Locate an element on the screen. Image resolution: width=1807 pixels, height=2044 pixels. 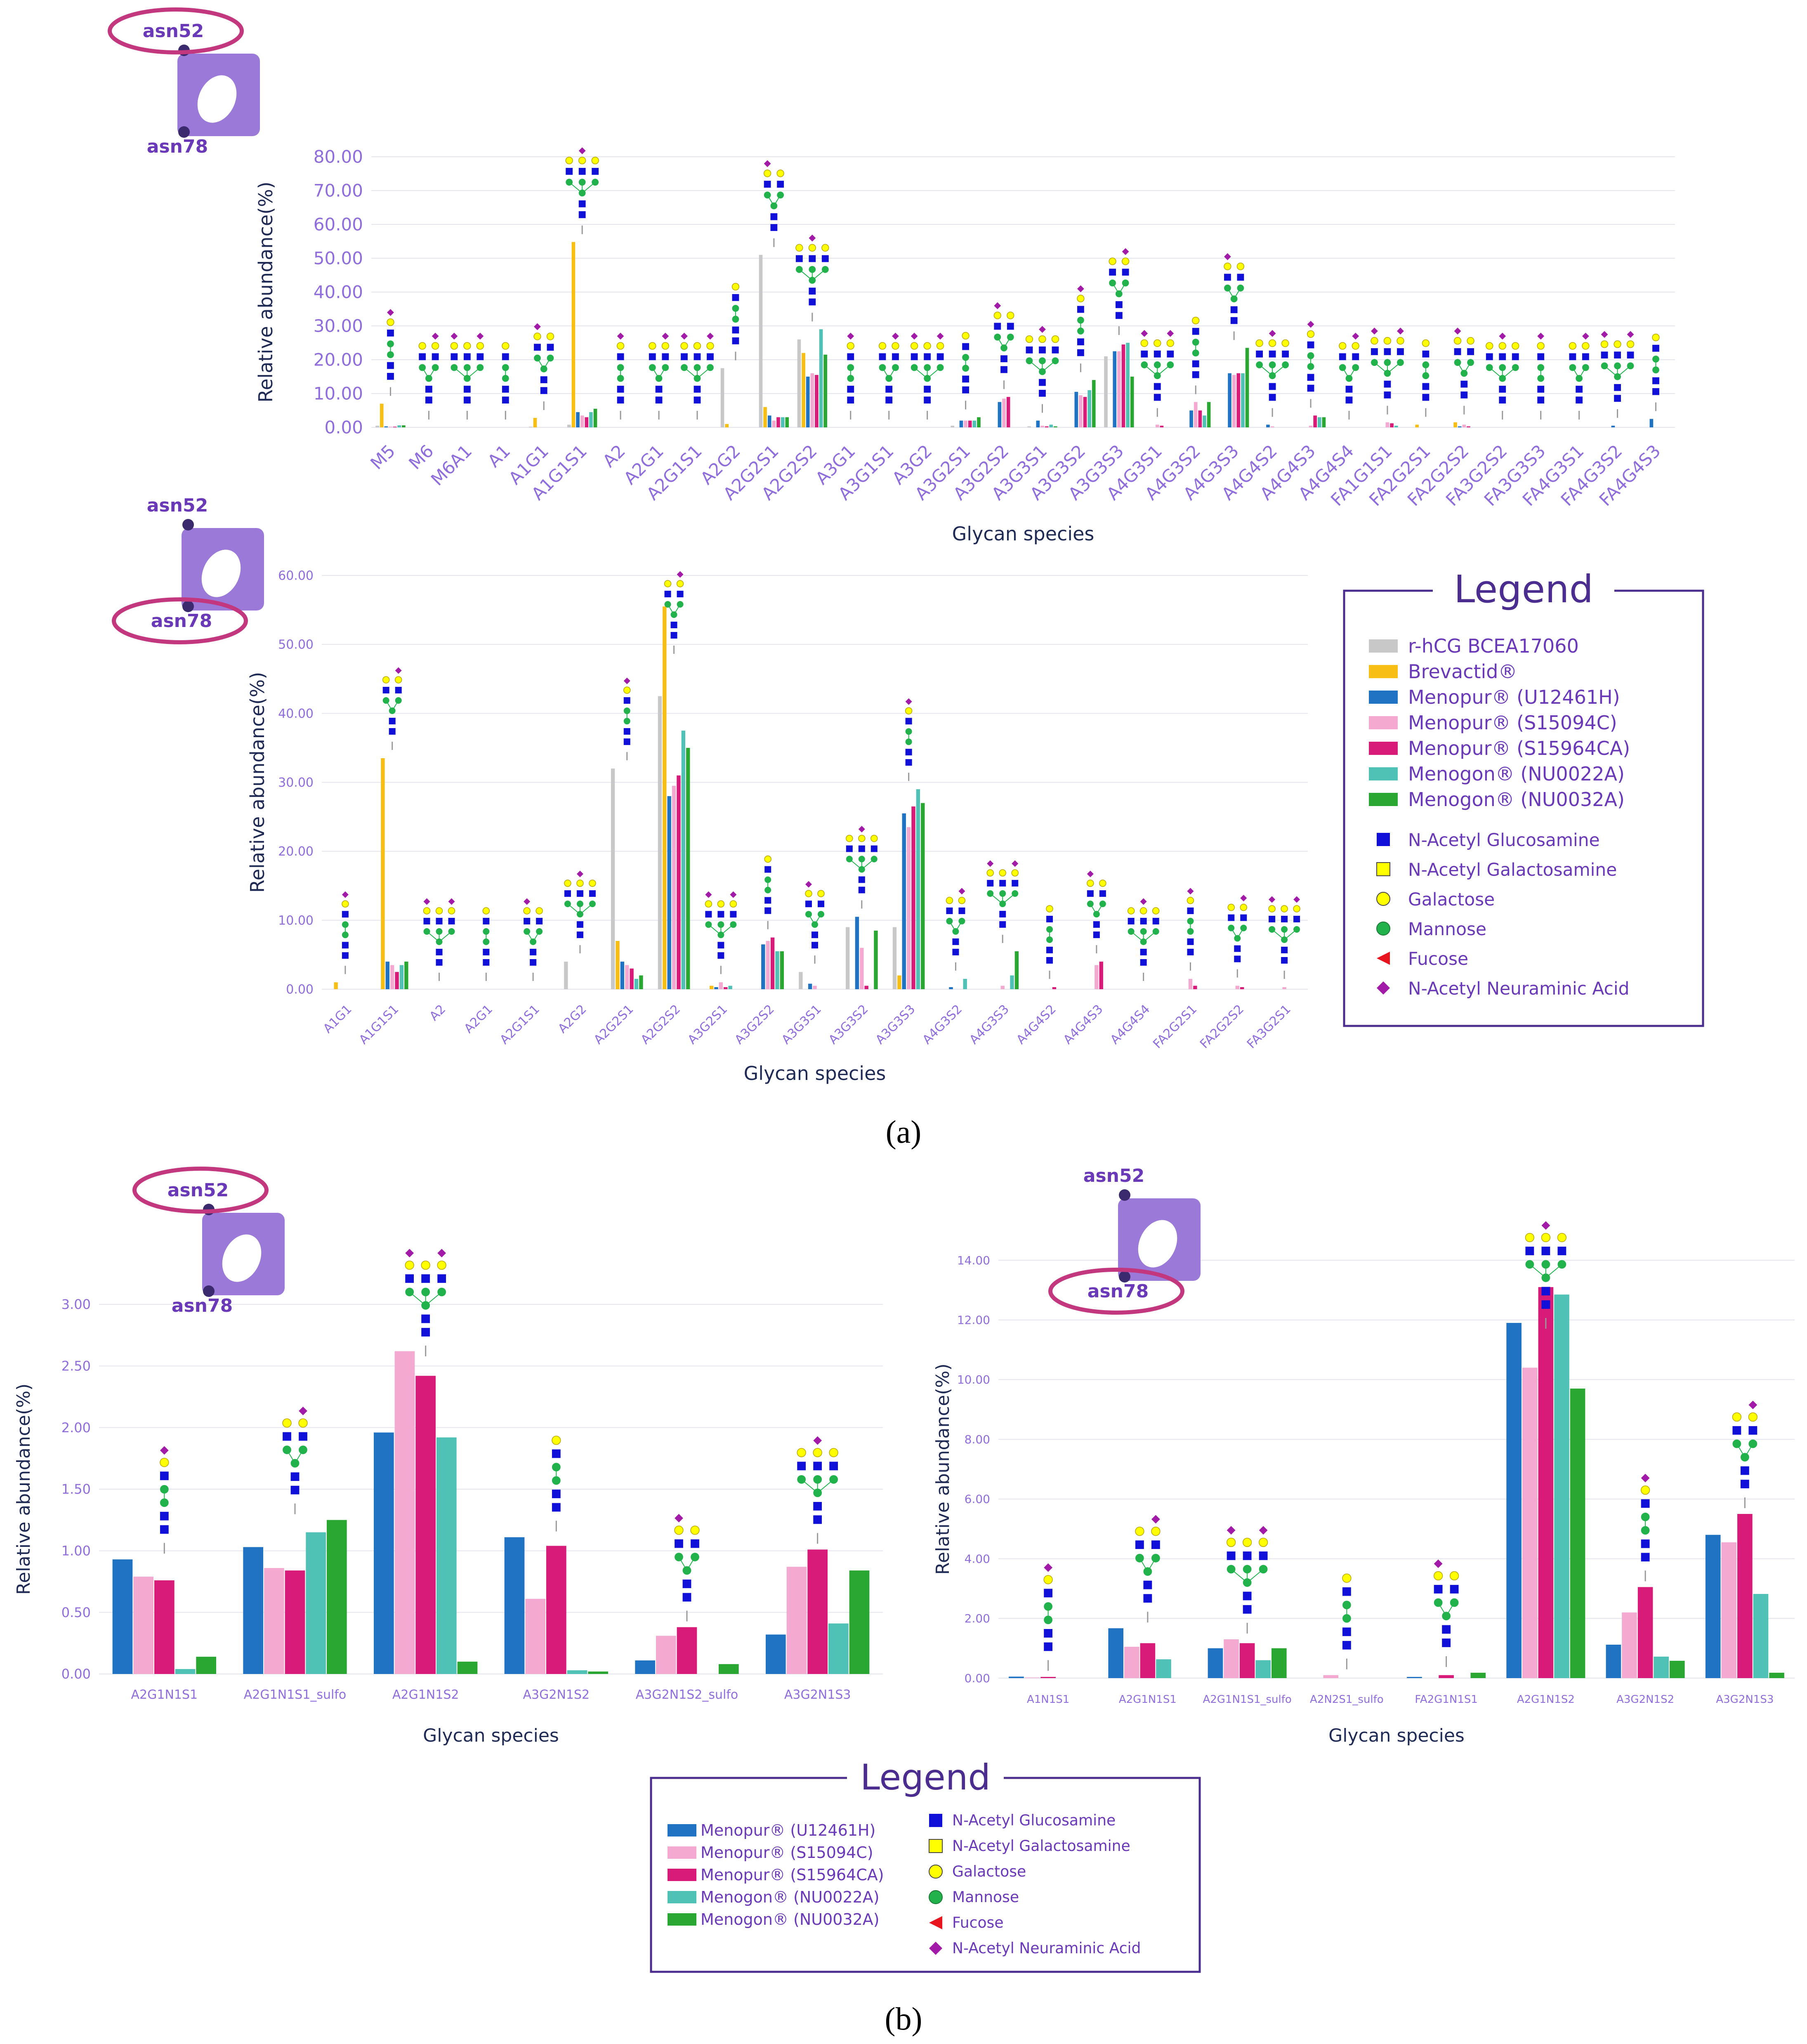
asn52-dot-icon is located at coordinates (188, 524).